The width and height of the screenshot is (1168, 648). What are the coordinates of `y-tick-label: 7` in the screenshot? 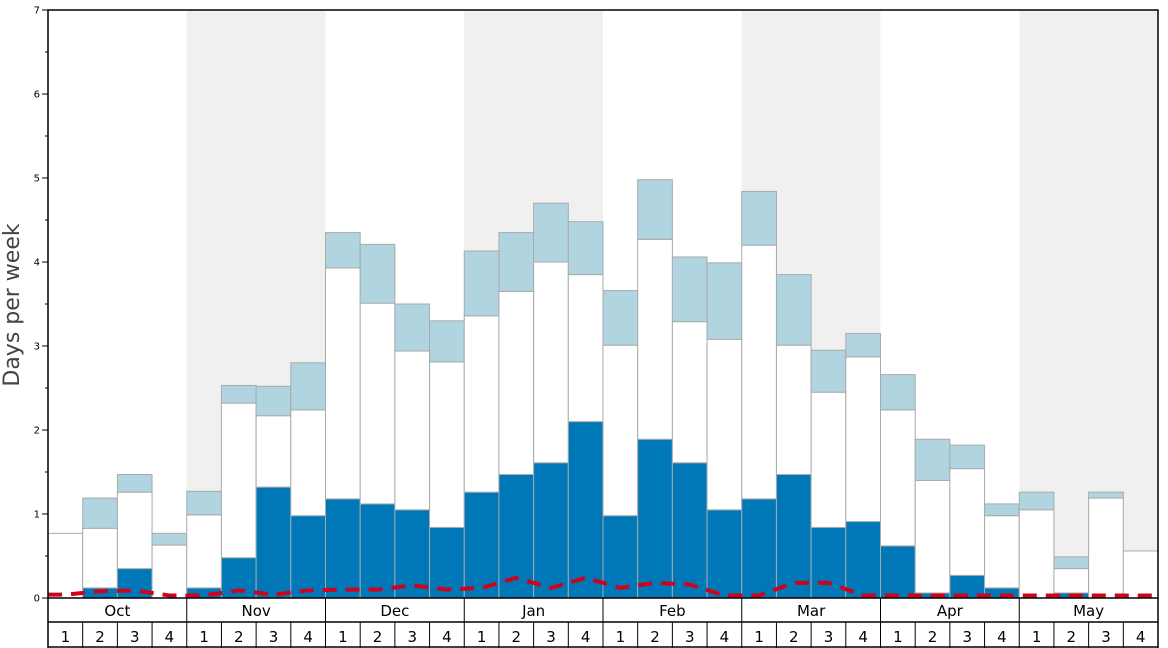 It's located at (37, 11).